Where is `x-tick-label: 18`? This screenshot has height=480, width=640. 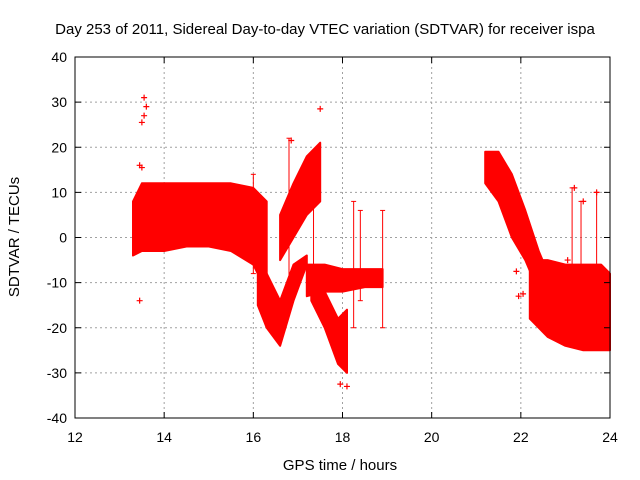
x-tick-label: 18 is located at coordinates (343, 437).